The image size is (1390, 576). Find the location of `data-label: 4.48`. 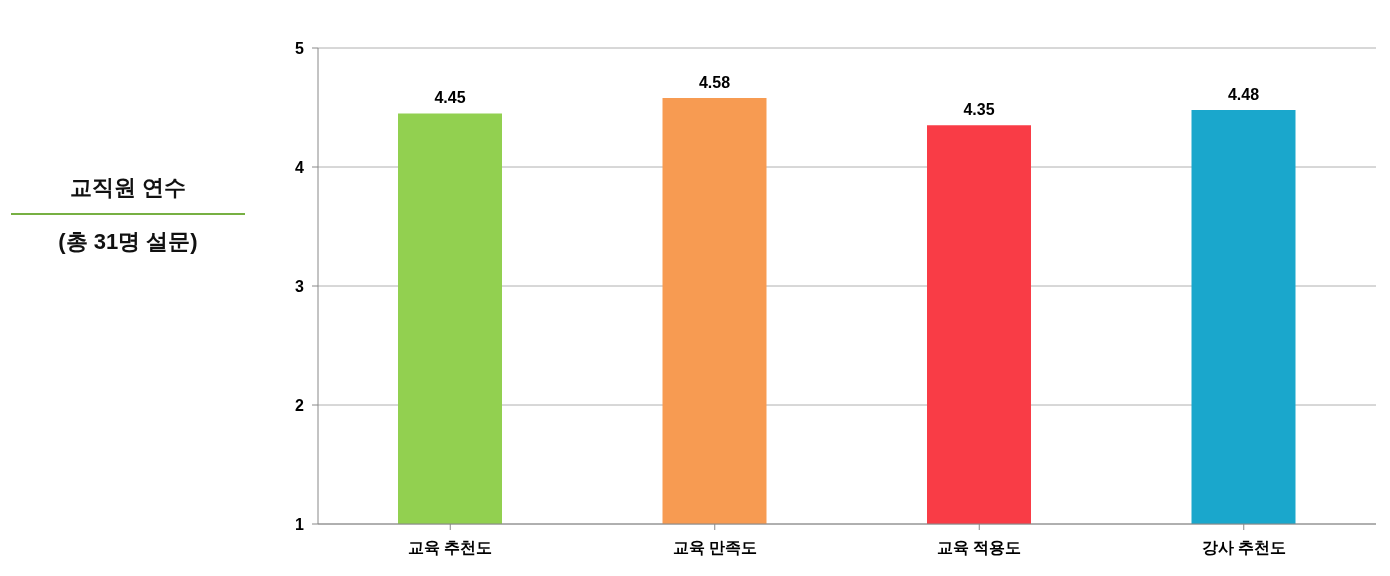

data-label: 4.48 is located at coordinates (1243, 94).